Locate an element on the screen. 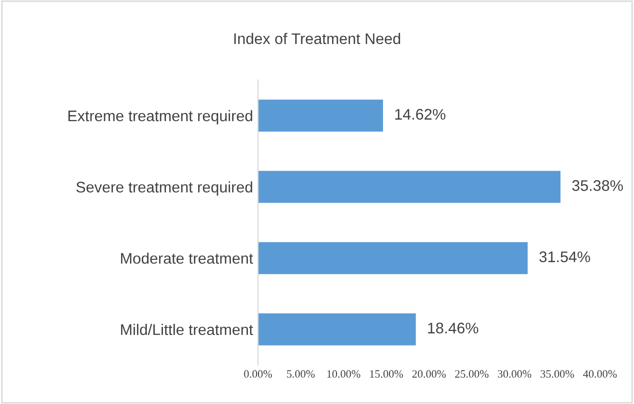 The image size is (634, 404). x-tick-label: 15.00% is located at coordinates (386, 374).